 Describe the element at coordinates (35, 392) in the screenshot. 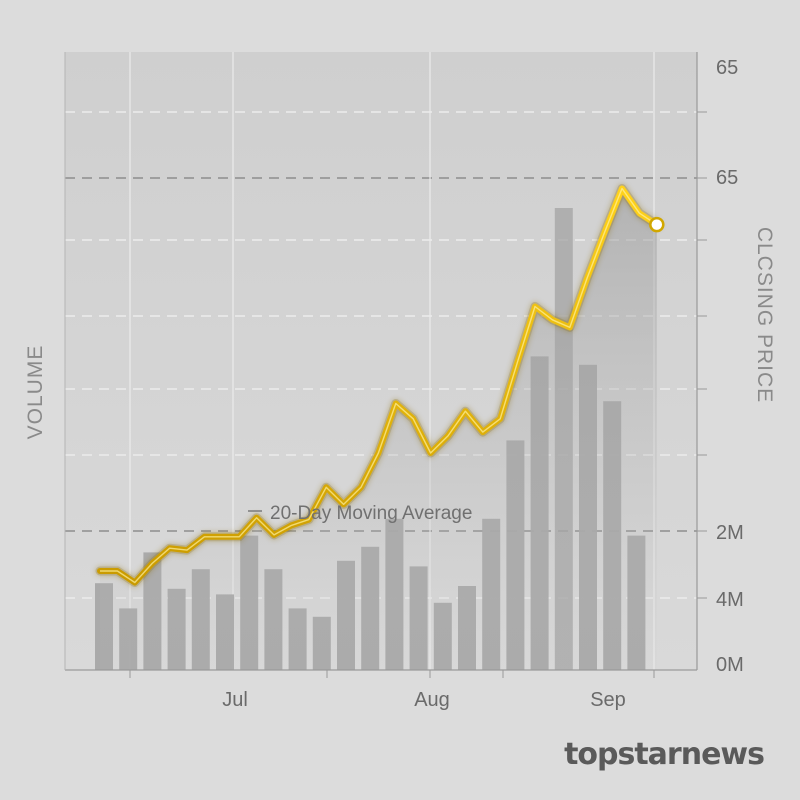

I see `y-axis-left-label: VOLUME` at that location.